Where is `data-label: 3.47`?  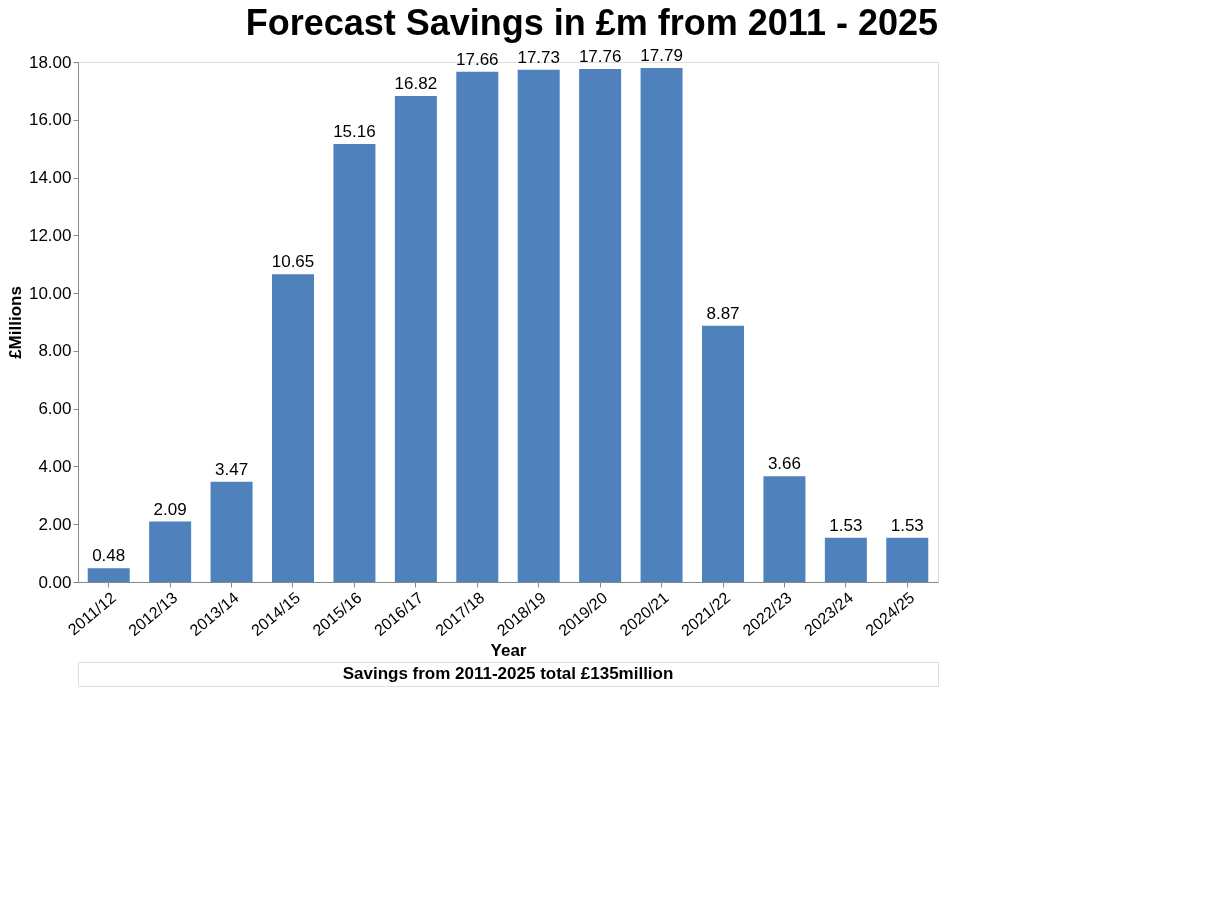 data-label: 3.47 is located at coordinates (232, 469).